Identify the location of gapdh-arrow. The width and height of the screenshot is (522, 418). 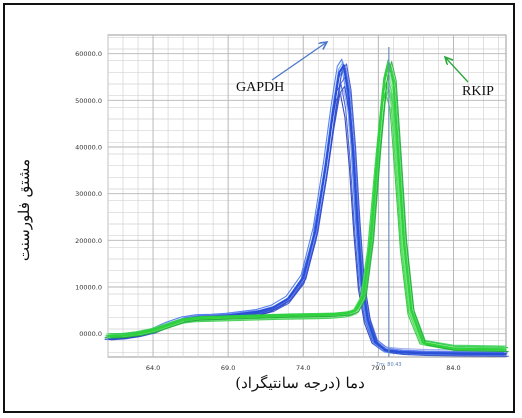
(299, 61).